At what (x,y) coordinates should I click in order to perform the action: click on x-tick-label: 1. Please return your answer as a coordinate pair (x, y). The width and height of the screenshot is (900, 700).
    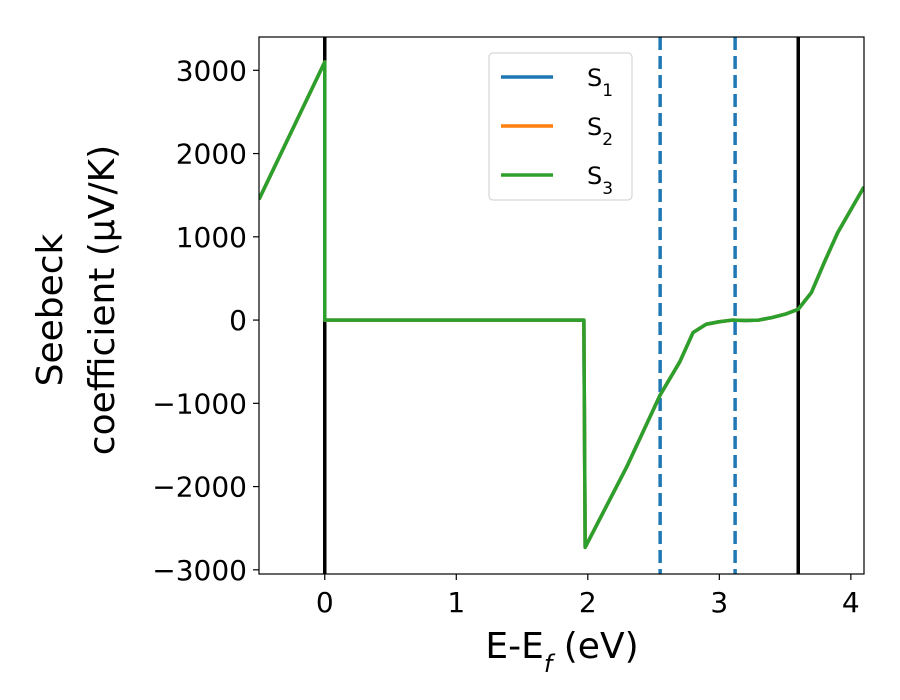
    Looking at the image, I should click on (456, 602).